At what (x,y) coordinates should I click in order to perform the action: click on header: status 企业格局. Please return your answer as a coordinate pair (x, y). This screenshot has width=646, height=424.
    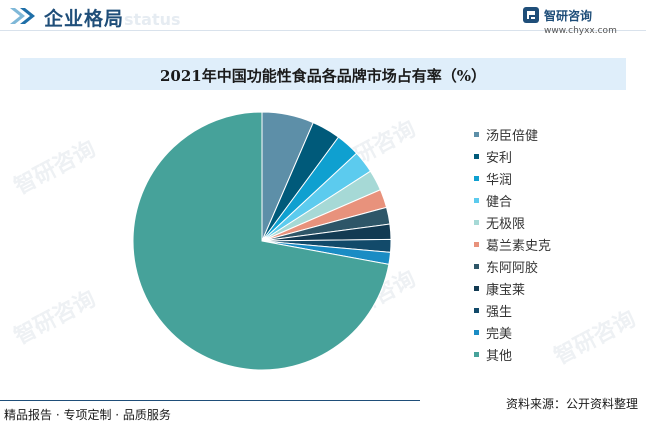
    Looking at the image, I should click on (323, 17).